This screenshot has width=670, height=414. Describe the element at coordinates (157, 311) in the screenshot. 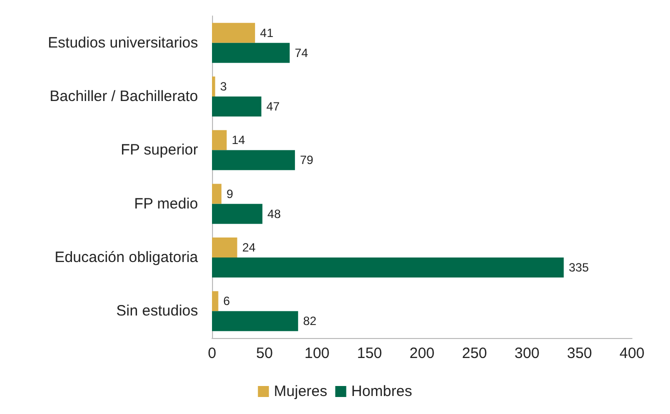

I see `y-tick-label: Sin estudios` at that location.